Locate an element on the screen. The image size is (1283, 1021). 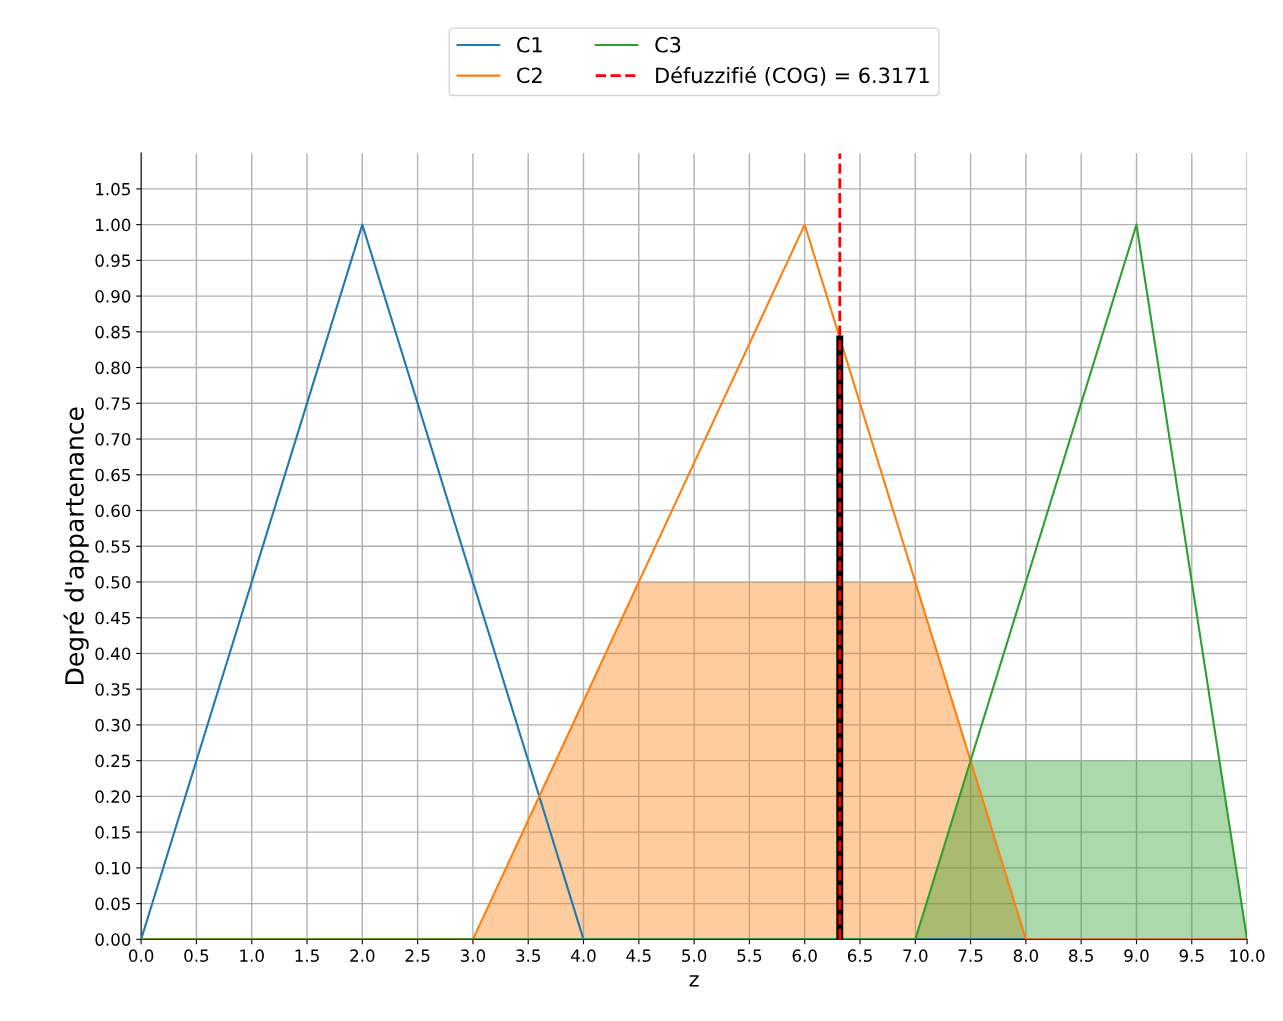
x-tick-label: 4.0 is located at coordinates (583, 955).